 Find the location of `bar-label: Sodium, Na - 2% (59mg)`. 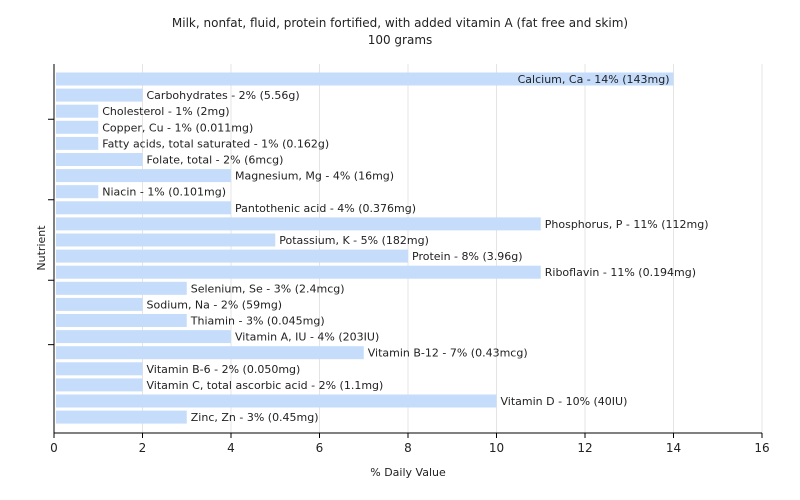

bar-label: Sodium, Na - 2% (59mg) is located at coordinates (215, 304).